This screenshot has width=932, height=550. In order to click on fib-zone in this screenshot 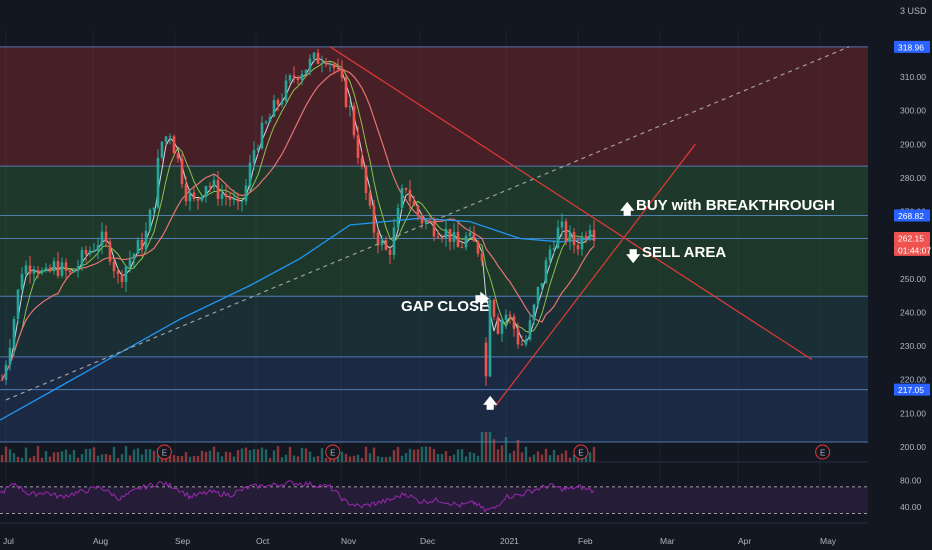, I will do `click(434, 191)`.